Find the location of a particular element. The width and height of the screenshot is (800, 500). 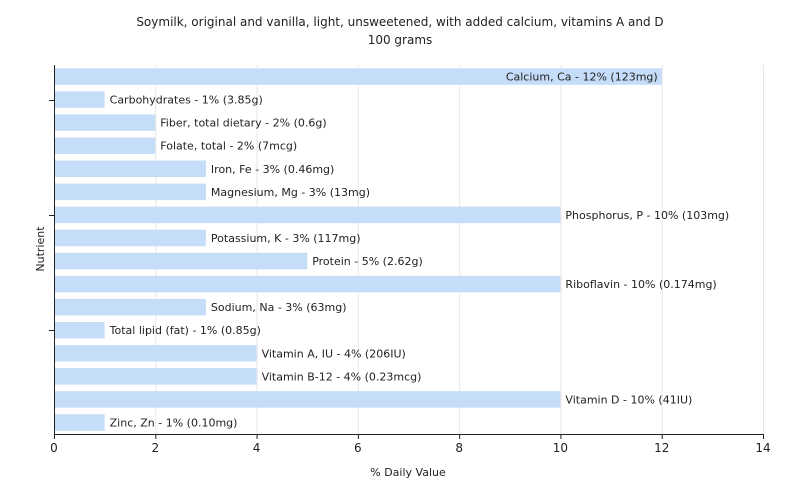

bar-label: Total lipid (fat) - 1% (0.85g) is located at coordinates (185, 330).